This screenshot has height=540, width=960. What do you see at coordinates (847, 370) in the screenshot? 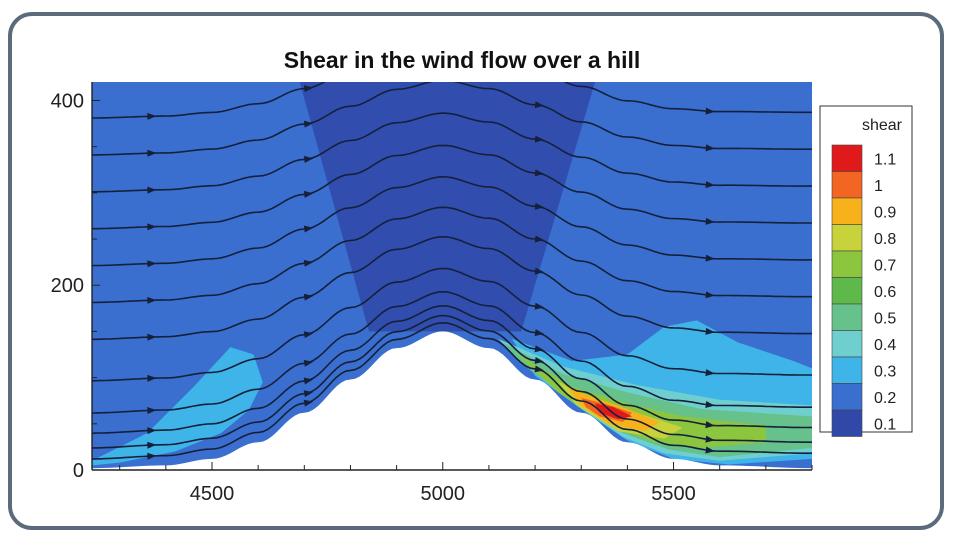
I see `legend-swatch-0.3` at bounding box center [847, 370].